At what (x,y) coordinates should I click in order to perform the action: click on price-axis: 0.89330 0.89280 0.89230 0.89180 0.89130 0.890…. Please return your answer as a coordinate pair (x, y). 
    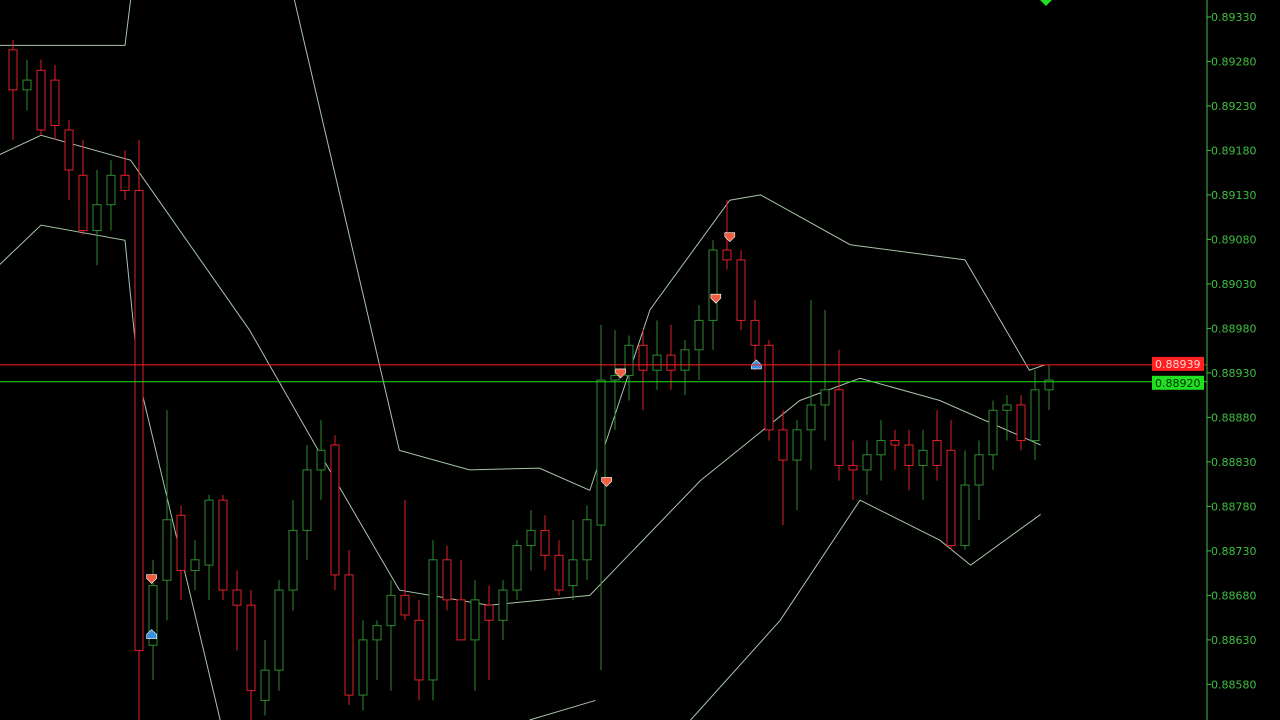
    Looking at the image, I should click on (1232, 351).